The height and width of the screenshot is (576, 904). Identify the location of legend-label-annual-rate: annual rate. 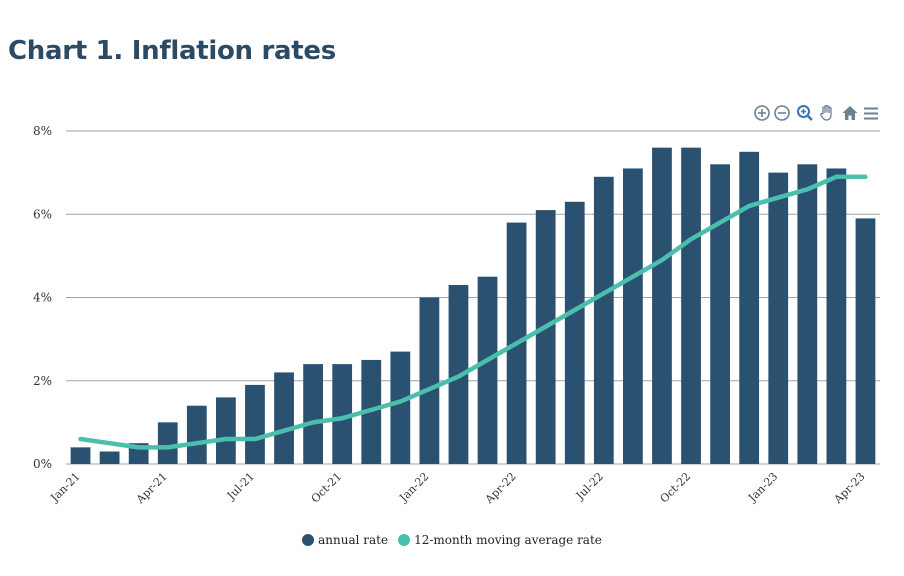
(353, 540).